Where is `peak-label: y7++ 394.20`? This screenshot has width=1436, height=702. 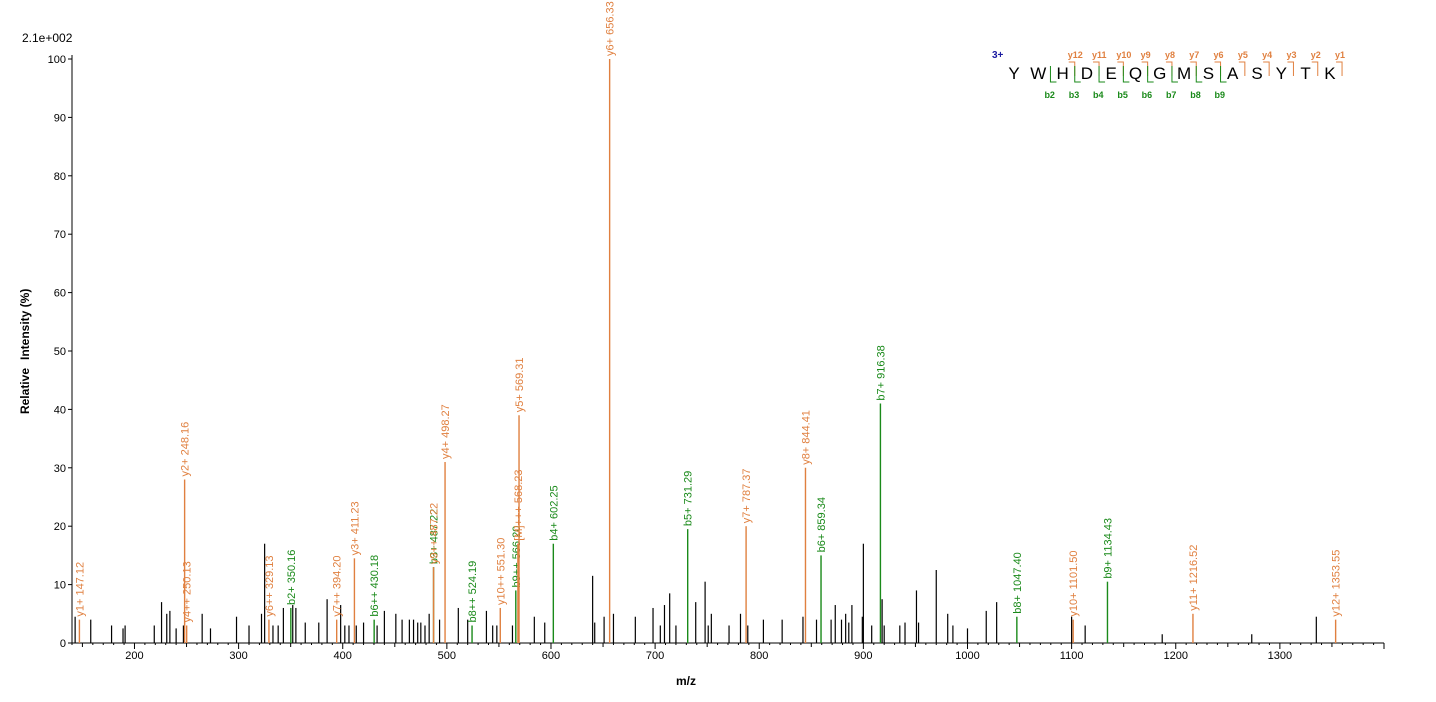 peak-label: y7++ 394.20 is located at coordinates (338, 585).